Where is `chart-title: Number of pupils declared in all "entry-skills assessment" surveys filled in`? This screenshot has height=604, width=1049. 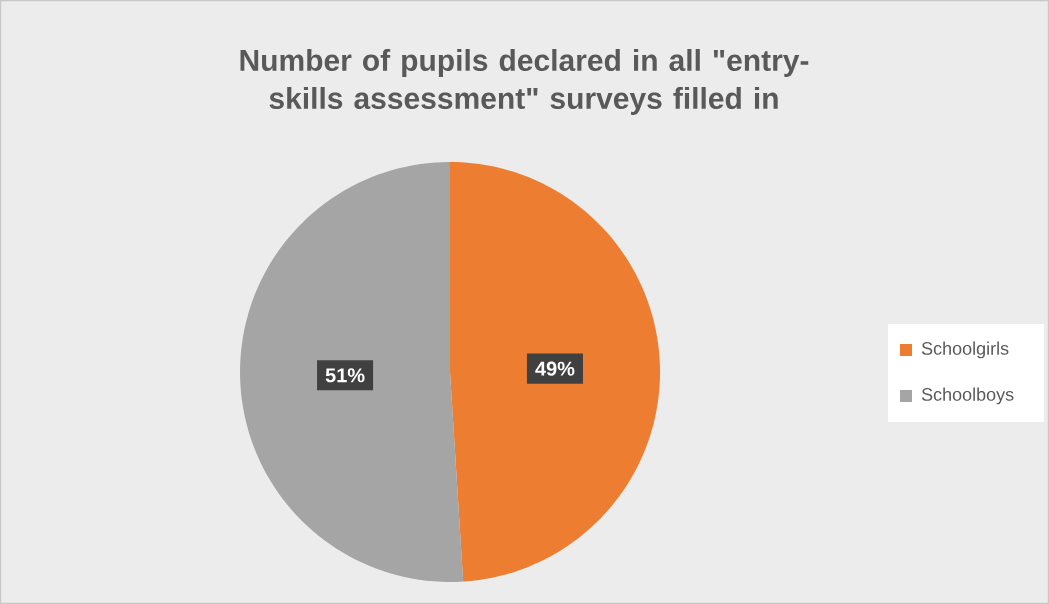
chart-title: Number of pupils declared in all "entry-skills assessment" surveys filled in is located at coordinates (524, 82).